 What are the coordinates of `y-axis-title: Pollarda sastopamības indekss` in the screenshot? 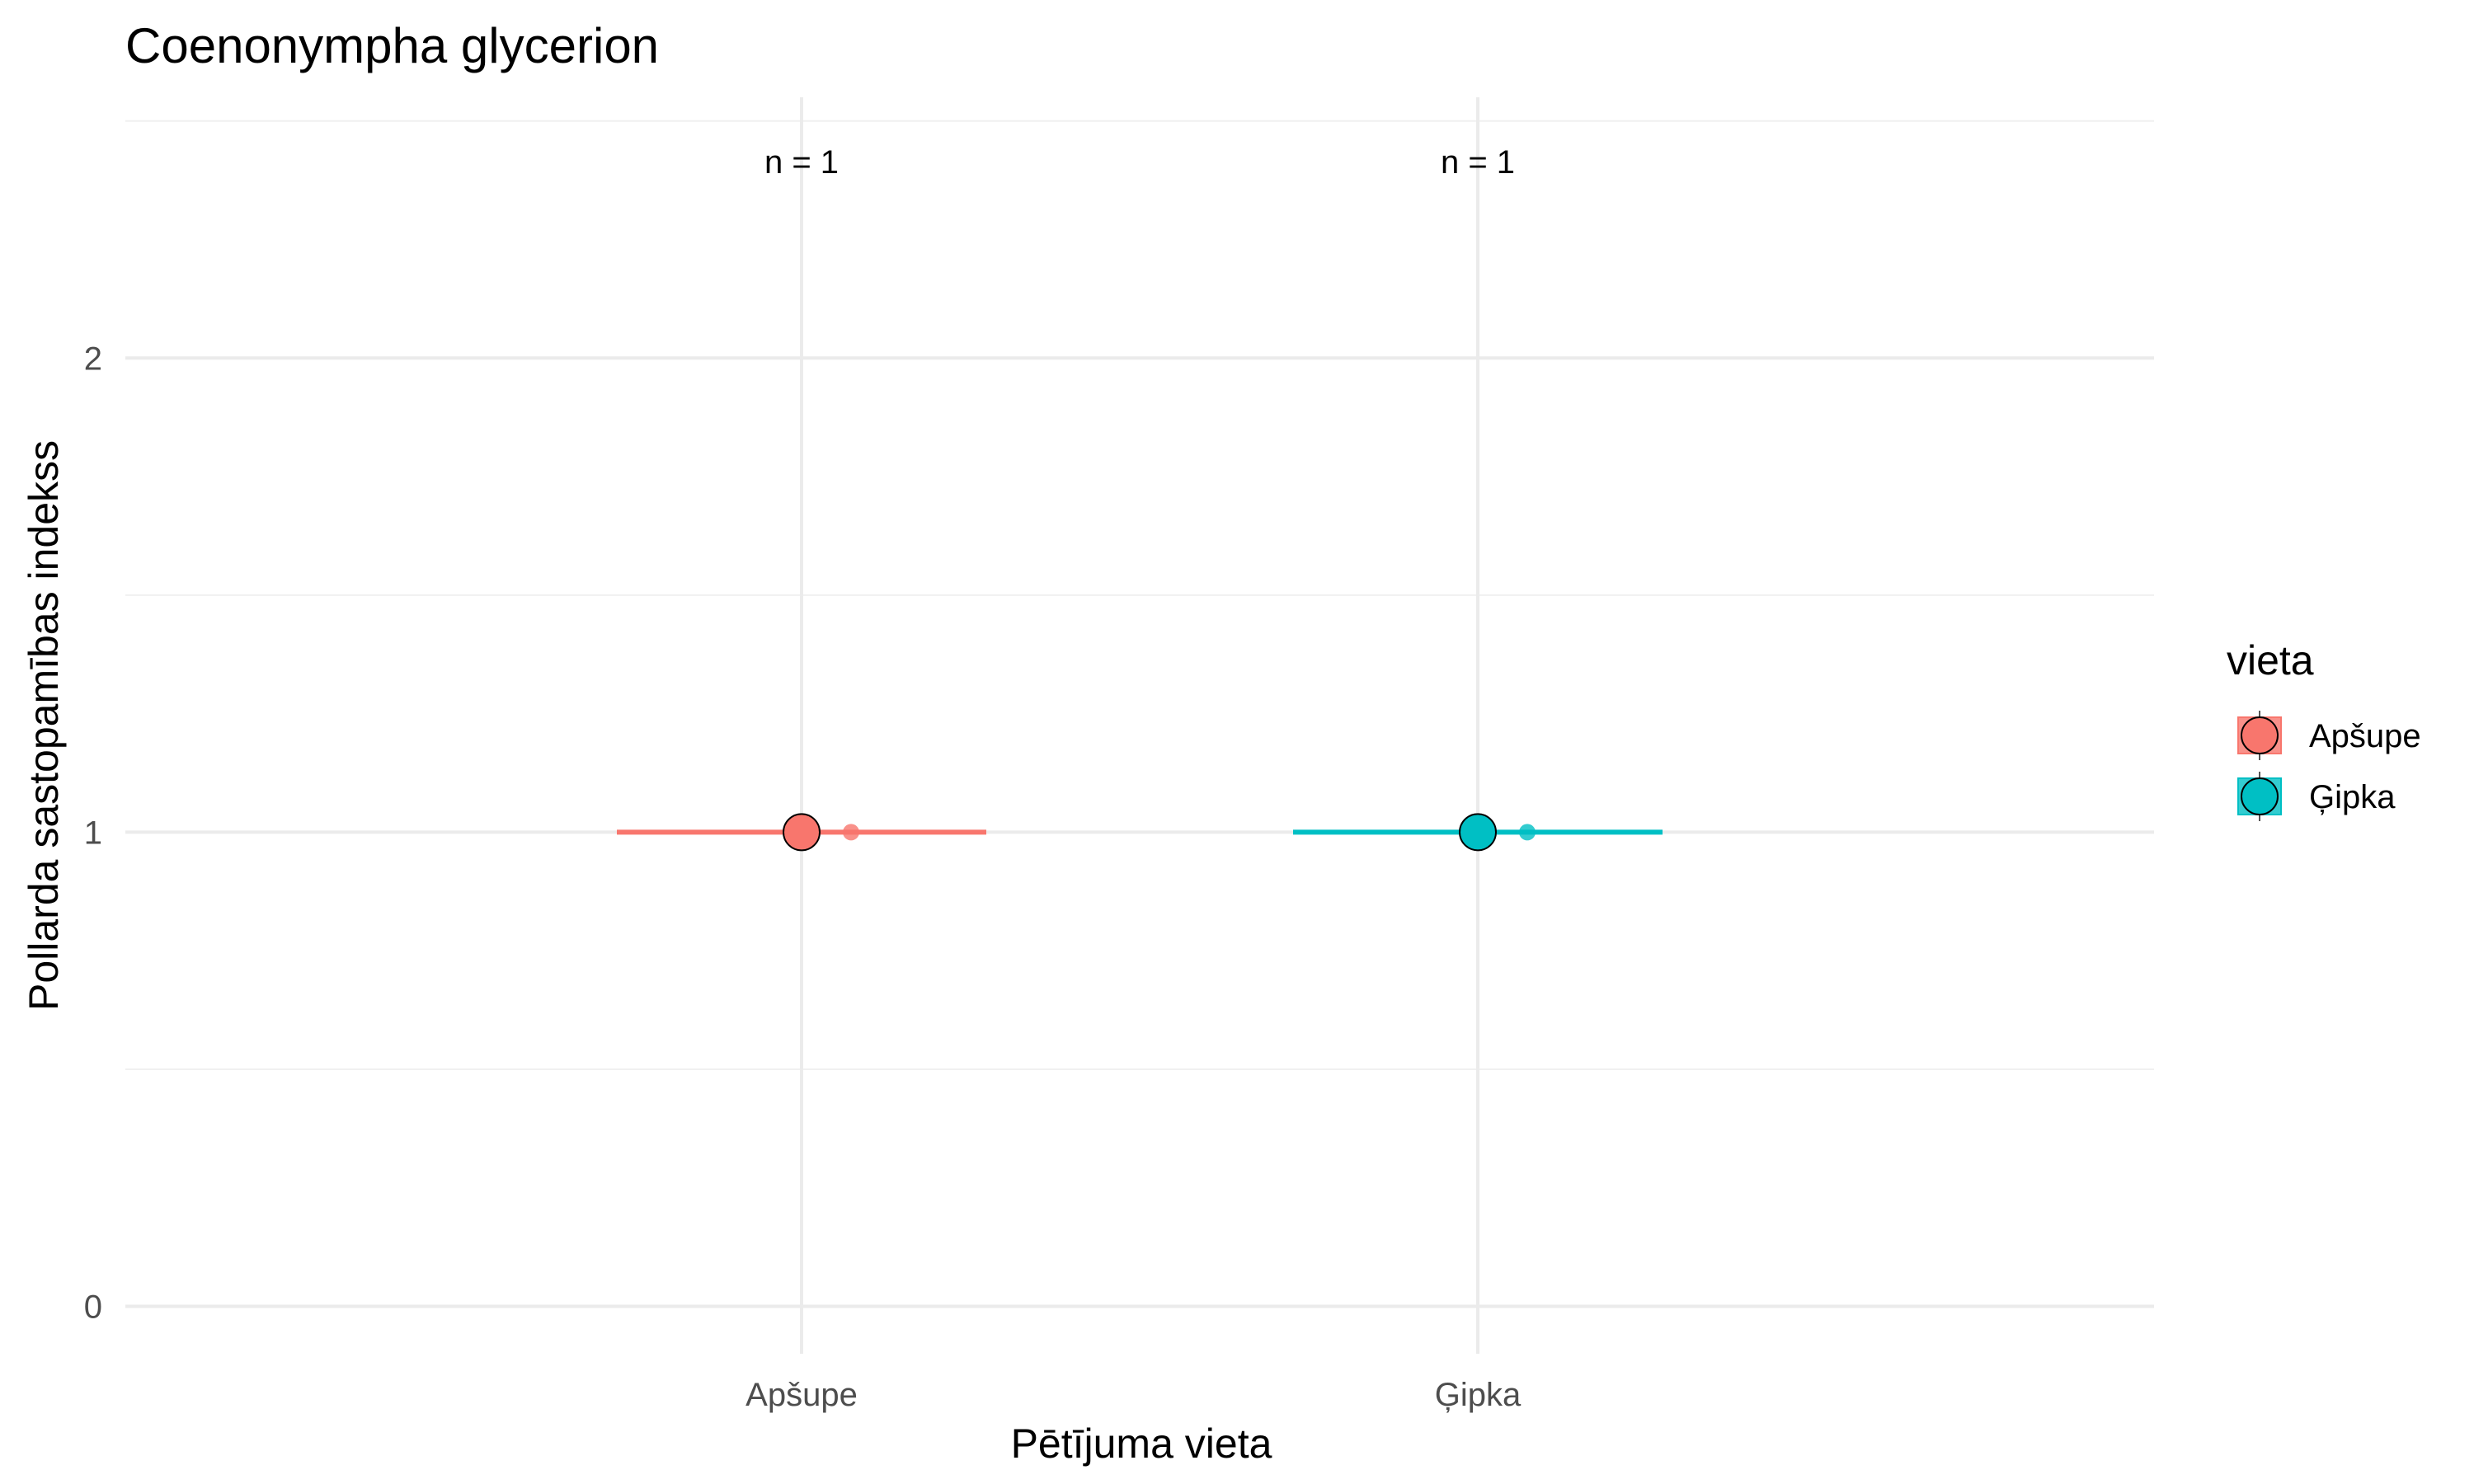 It's located at (44, 725).